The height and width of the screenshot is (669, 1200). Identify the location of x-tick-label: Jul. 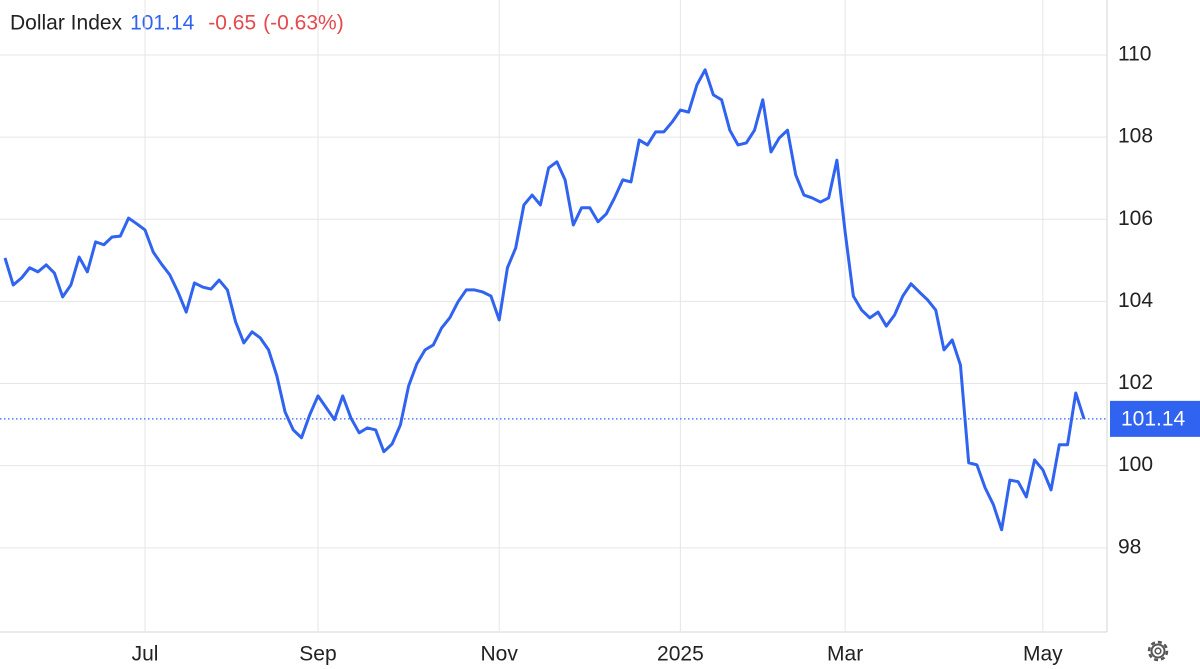
(145, 654).